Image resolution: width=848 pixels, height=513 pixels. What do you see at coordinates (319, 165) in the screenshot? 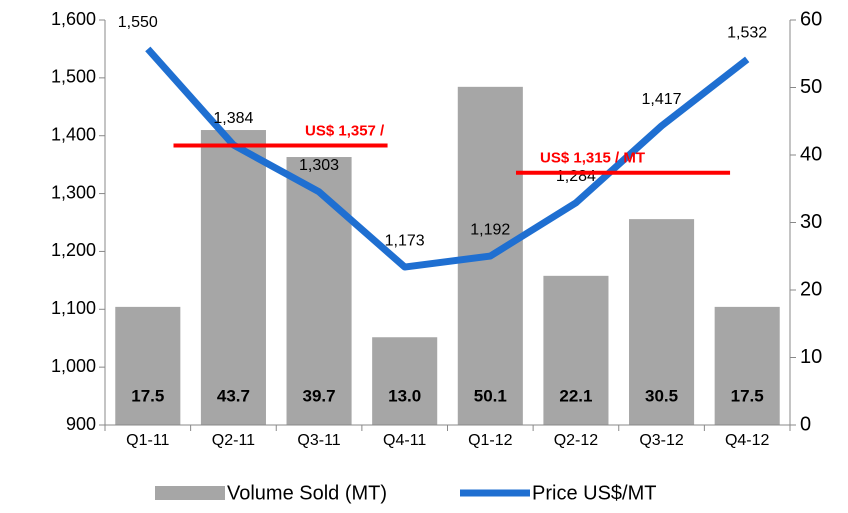
I see `line-value-label: 1,303` at bounding box center [319, 165].